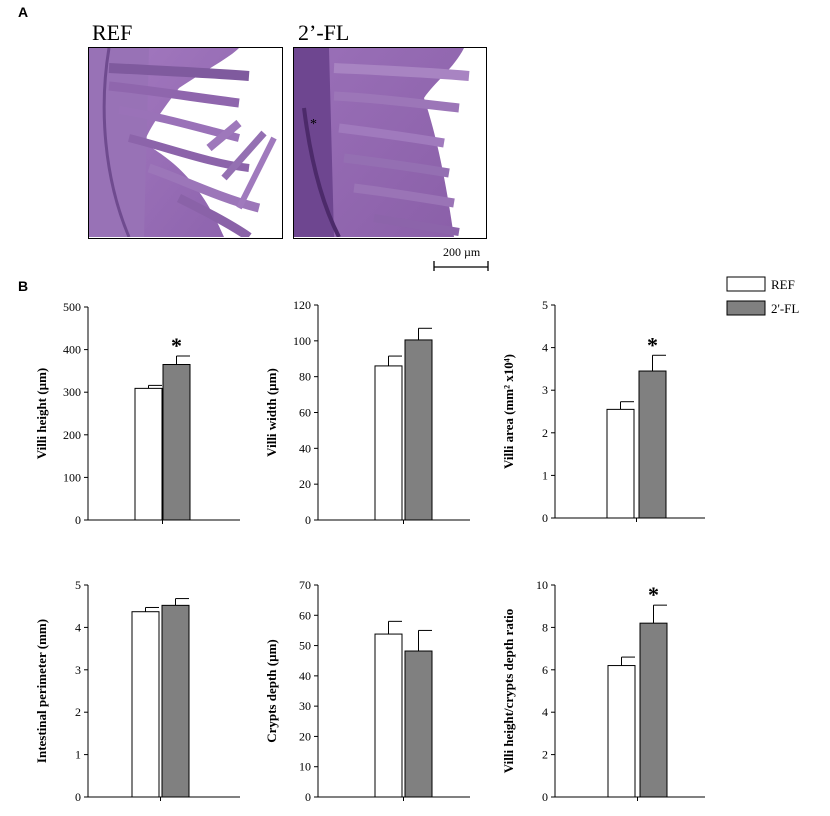  I want to click on legend-label-2fl: 2'-FL, so click(785, 308).